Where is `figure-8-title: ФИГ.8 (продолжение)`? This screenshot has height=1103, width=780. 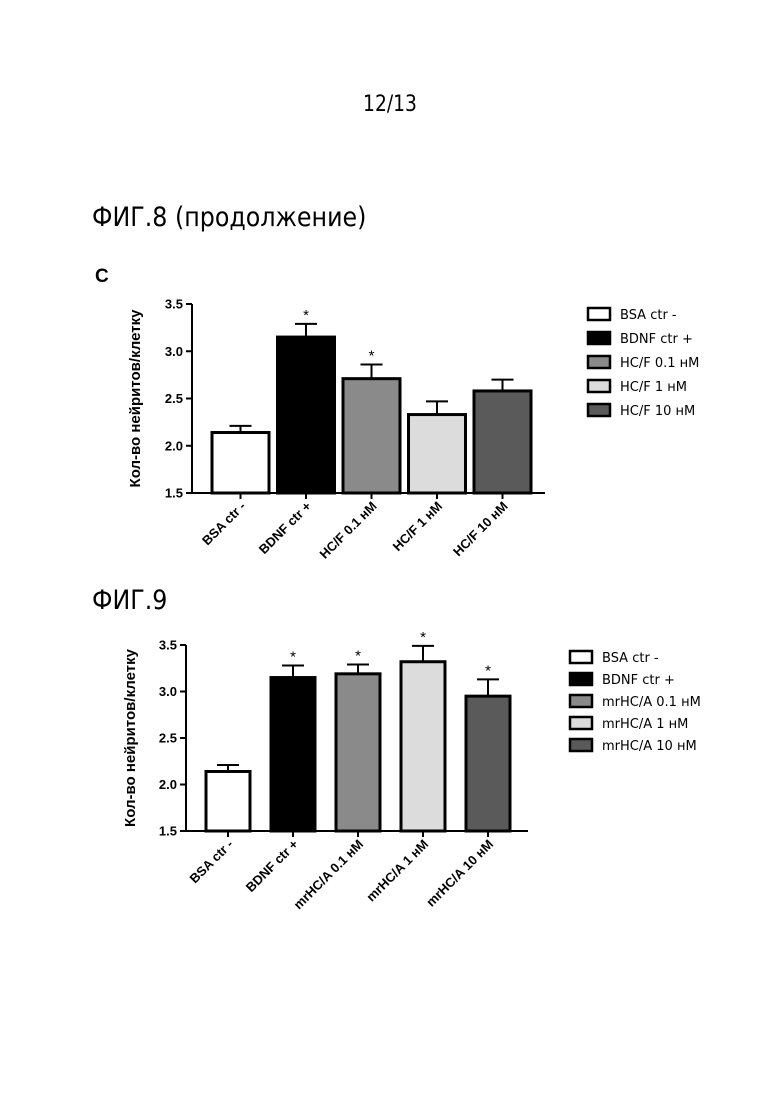
figure-8-title: ФИГ.8 (продолжение) is located at coordinates (229, 217).